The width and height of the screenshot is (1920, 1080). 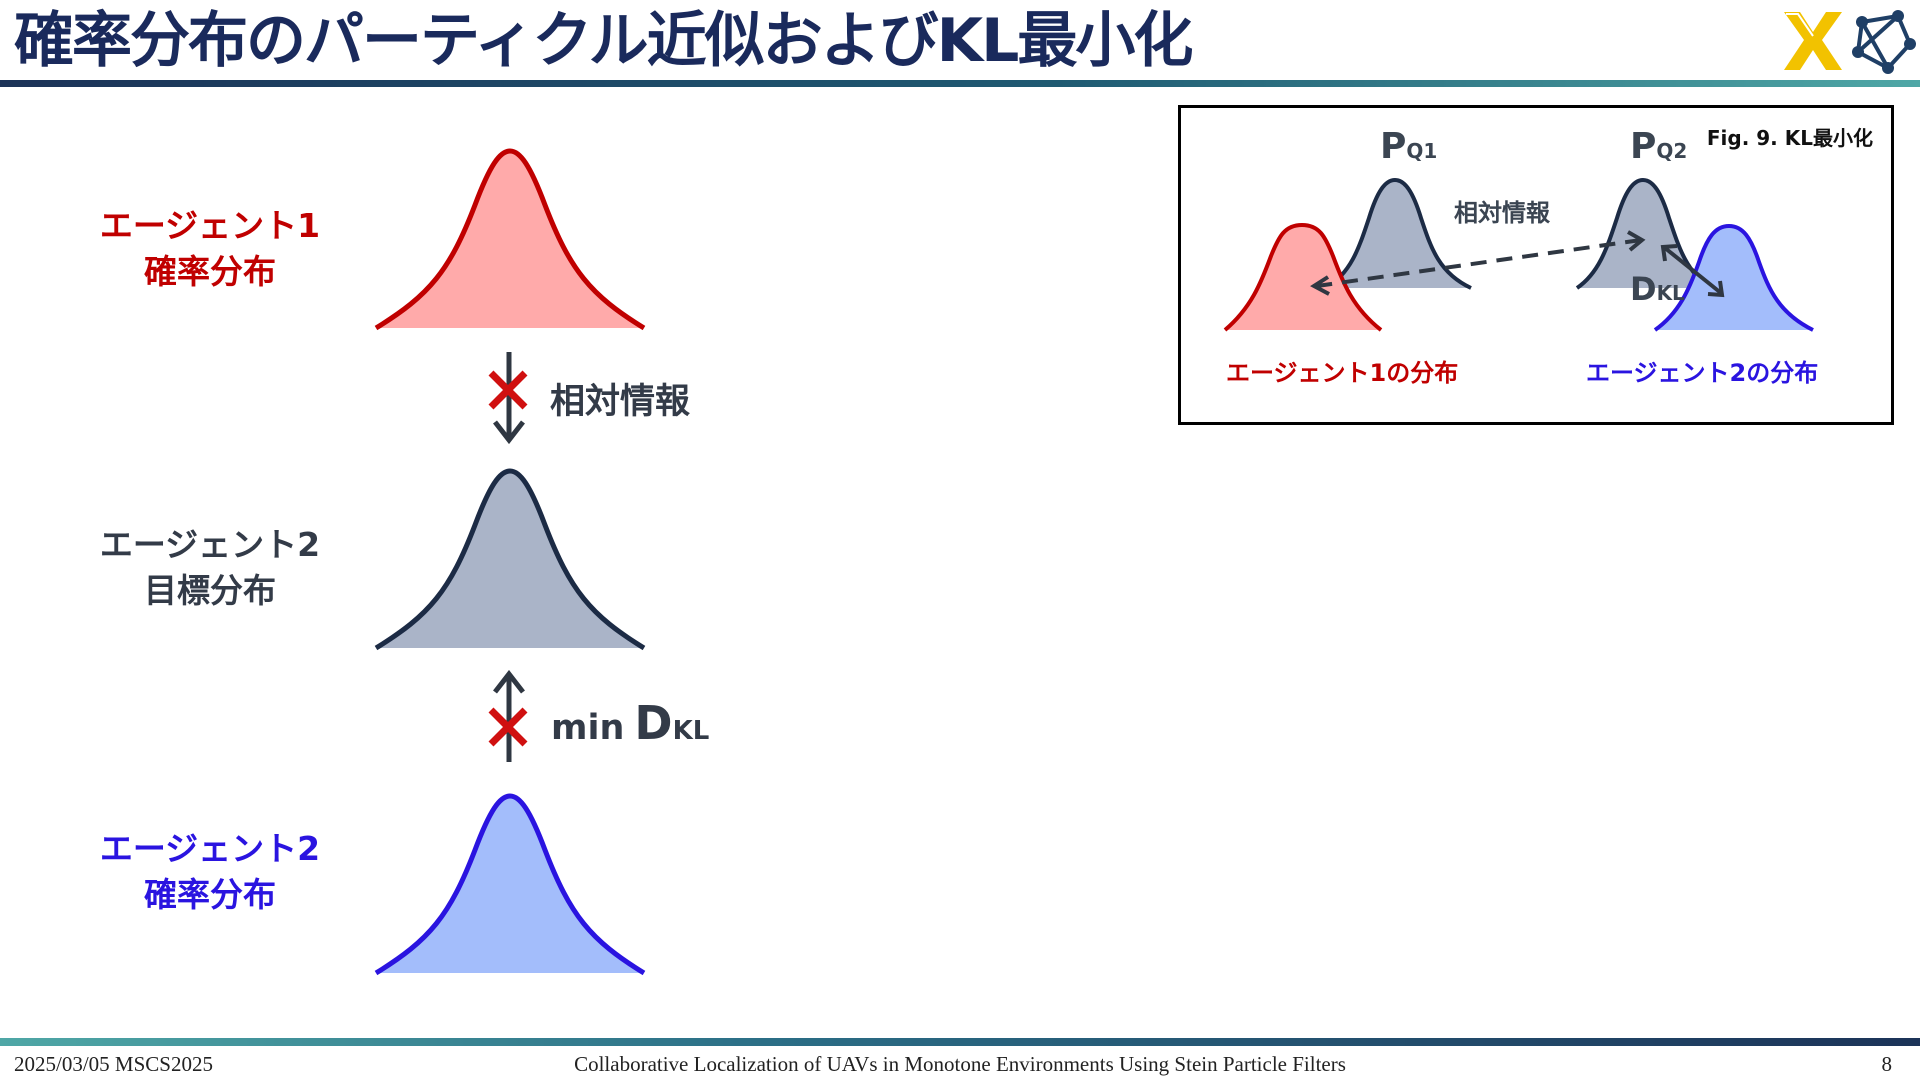 I want to click on relative-info-blocked-arrow, so click(x=508, y=398).